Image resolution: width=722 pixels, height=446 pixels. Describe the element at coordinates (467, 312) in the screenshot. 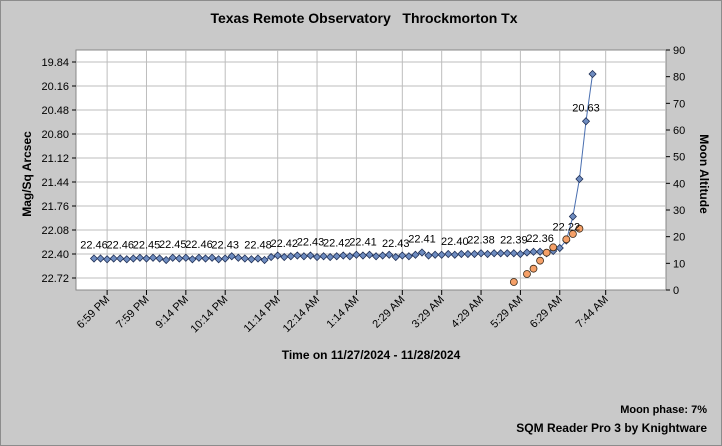

I see `x-tick-label: 4:29 AM` at that location.